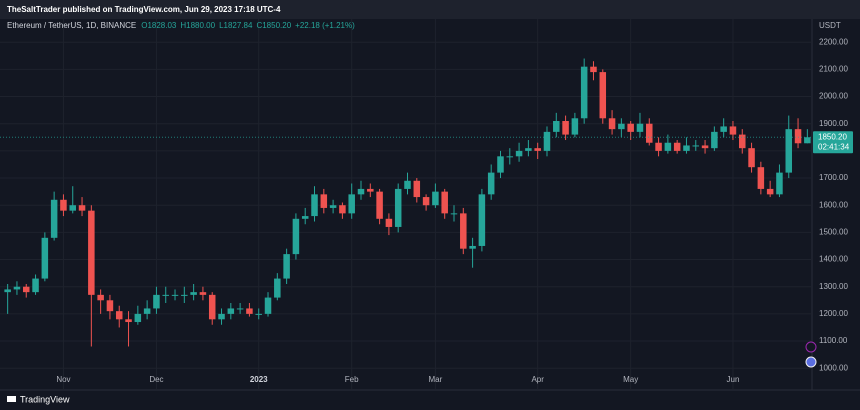 Image resolution: width=860 pixels, height=410 pixels. I want to click on countdown: 02:41:34, so click(834, 146).